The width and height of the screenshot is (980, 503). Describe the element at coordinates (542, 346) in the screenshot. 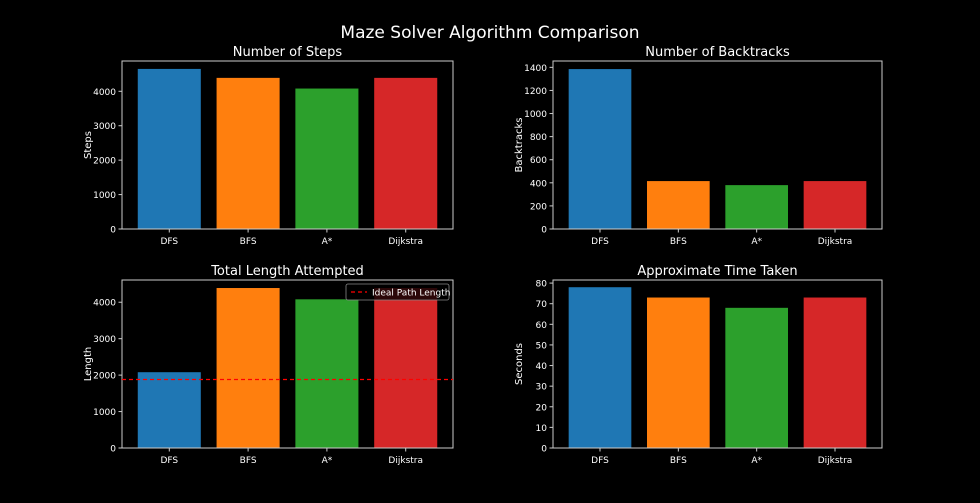

I see `y-tick-label: 50` at that location.